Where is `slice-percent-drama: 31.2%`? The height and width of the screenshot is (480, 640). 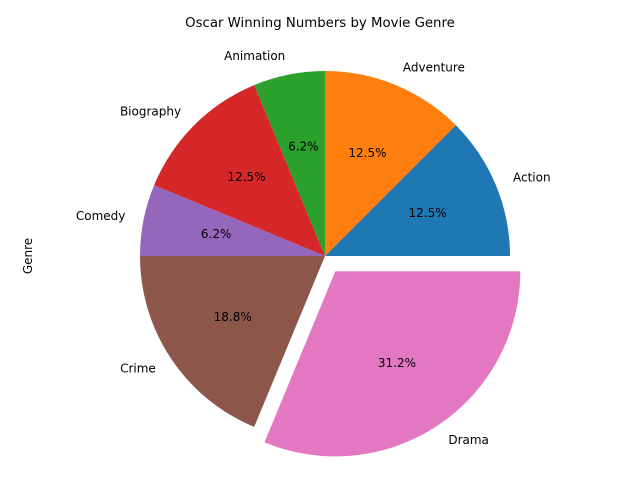 slice-percent-drama: 31.2% is located at coordinates (397, 363).